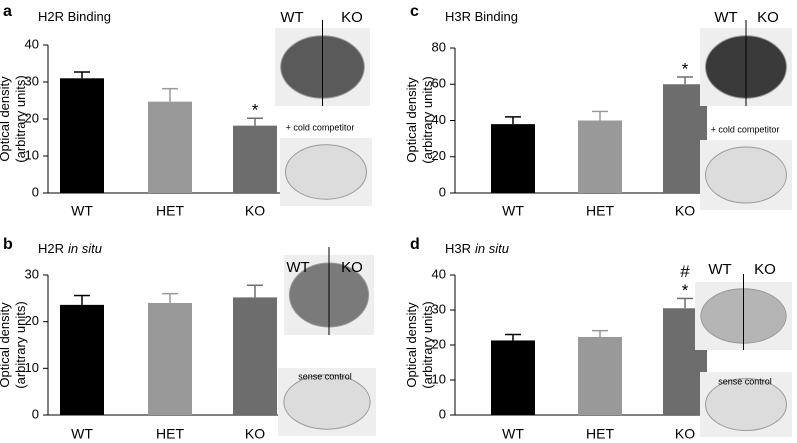 This screenshot has width=797, height=443. Describe the element at coordinates (51, 248) in the screenshot. I see `chart-title-text: H2R` at that location.